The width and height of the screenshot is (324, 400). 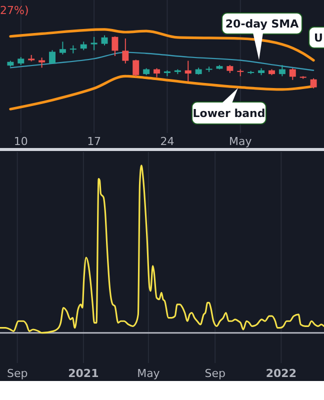 I want to click on text: 27%), so click(x=14, y=10).